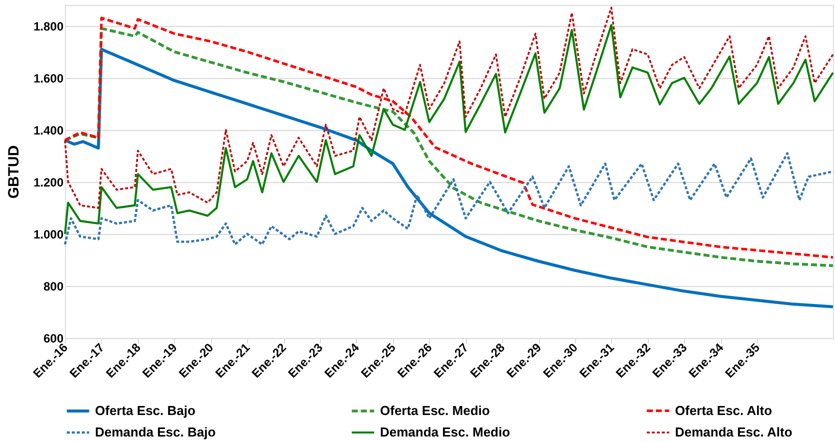 Image resolution: width=835 pixels, height=442 pixels. Describe the element at coordinates (13, 172) in the screenshot. I see `y-axis-title: GBTUD` at that location.